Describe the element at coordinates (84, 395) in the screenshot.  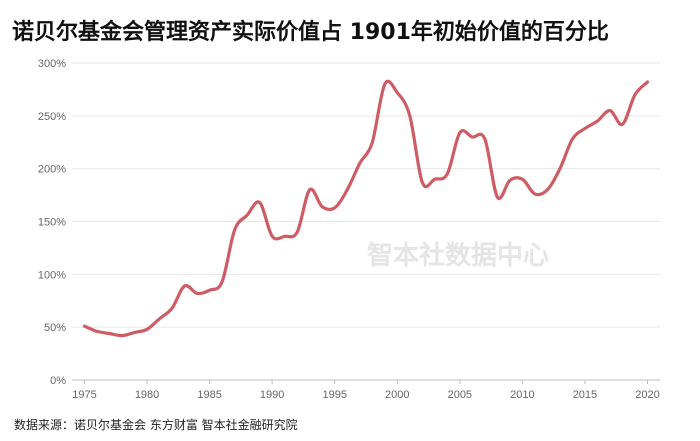
I see `x-tick-label: 1975` at that location.